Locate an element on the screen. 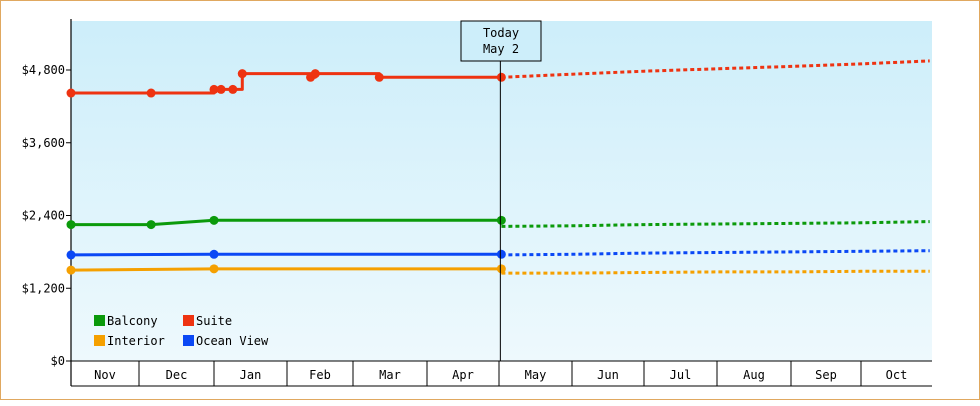 This screenshot has width=980, height=406. x-tick-label: Dec is located at coordinates (177, 375).